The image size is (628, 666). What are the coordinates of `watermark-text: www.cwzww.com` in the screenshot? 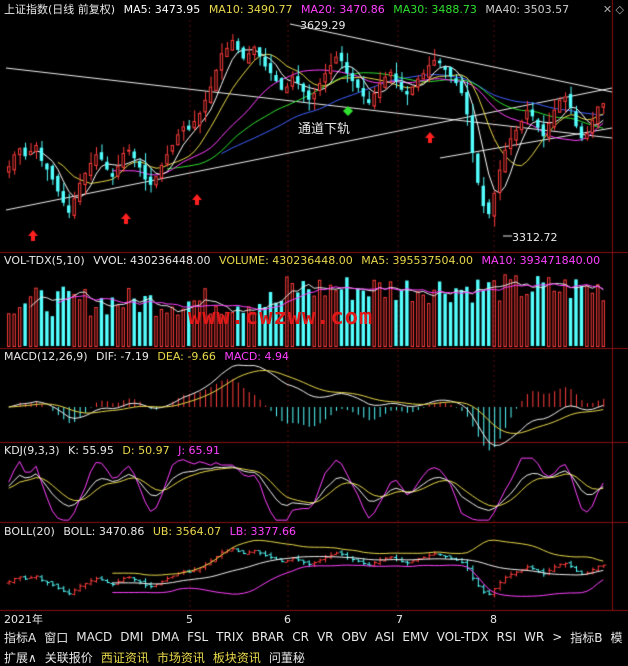 It's located at (281, 317).